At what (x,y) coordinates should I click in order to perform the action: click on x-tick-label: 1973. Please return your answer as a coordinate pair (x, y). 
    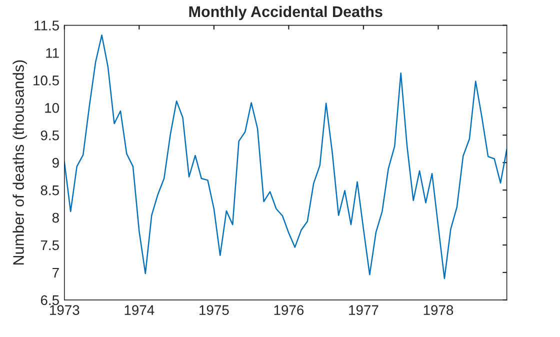
    Looking at the image, I should click on (65, 310).